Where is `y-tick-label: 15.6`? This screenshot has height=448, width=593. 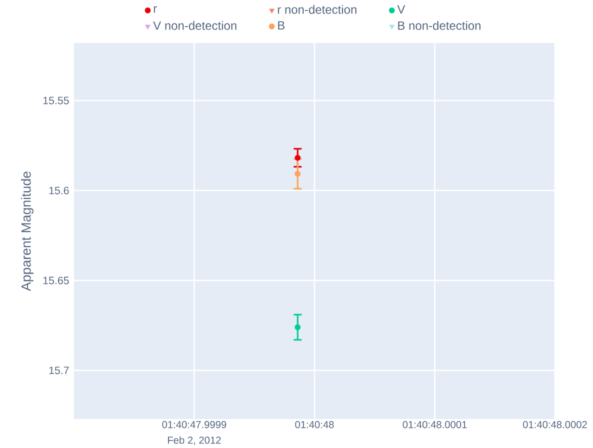
y-tick-label: 15.6 is located at coordinates (59, 190).